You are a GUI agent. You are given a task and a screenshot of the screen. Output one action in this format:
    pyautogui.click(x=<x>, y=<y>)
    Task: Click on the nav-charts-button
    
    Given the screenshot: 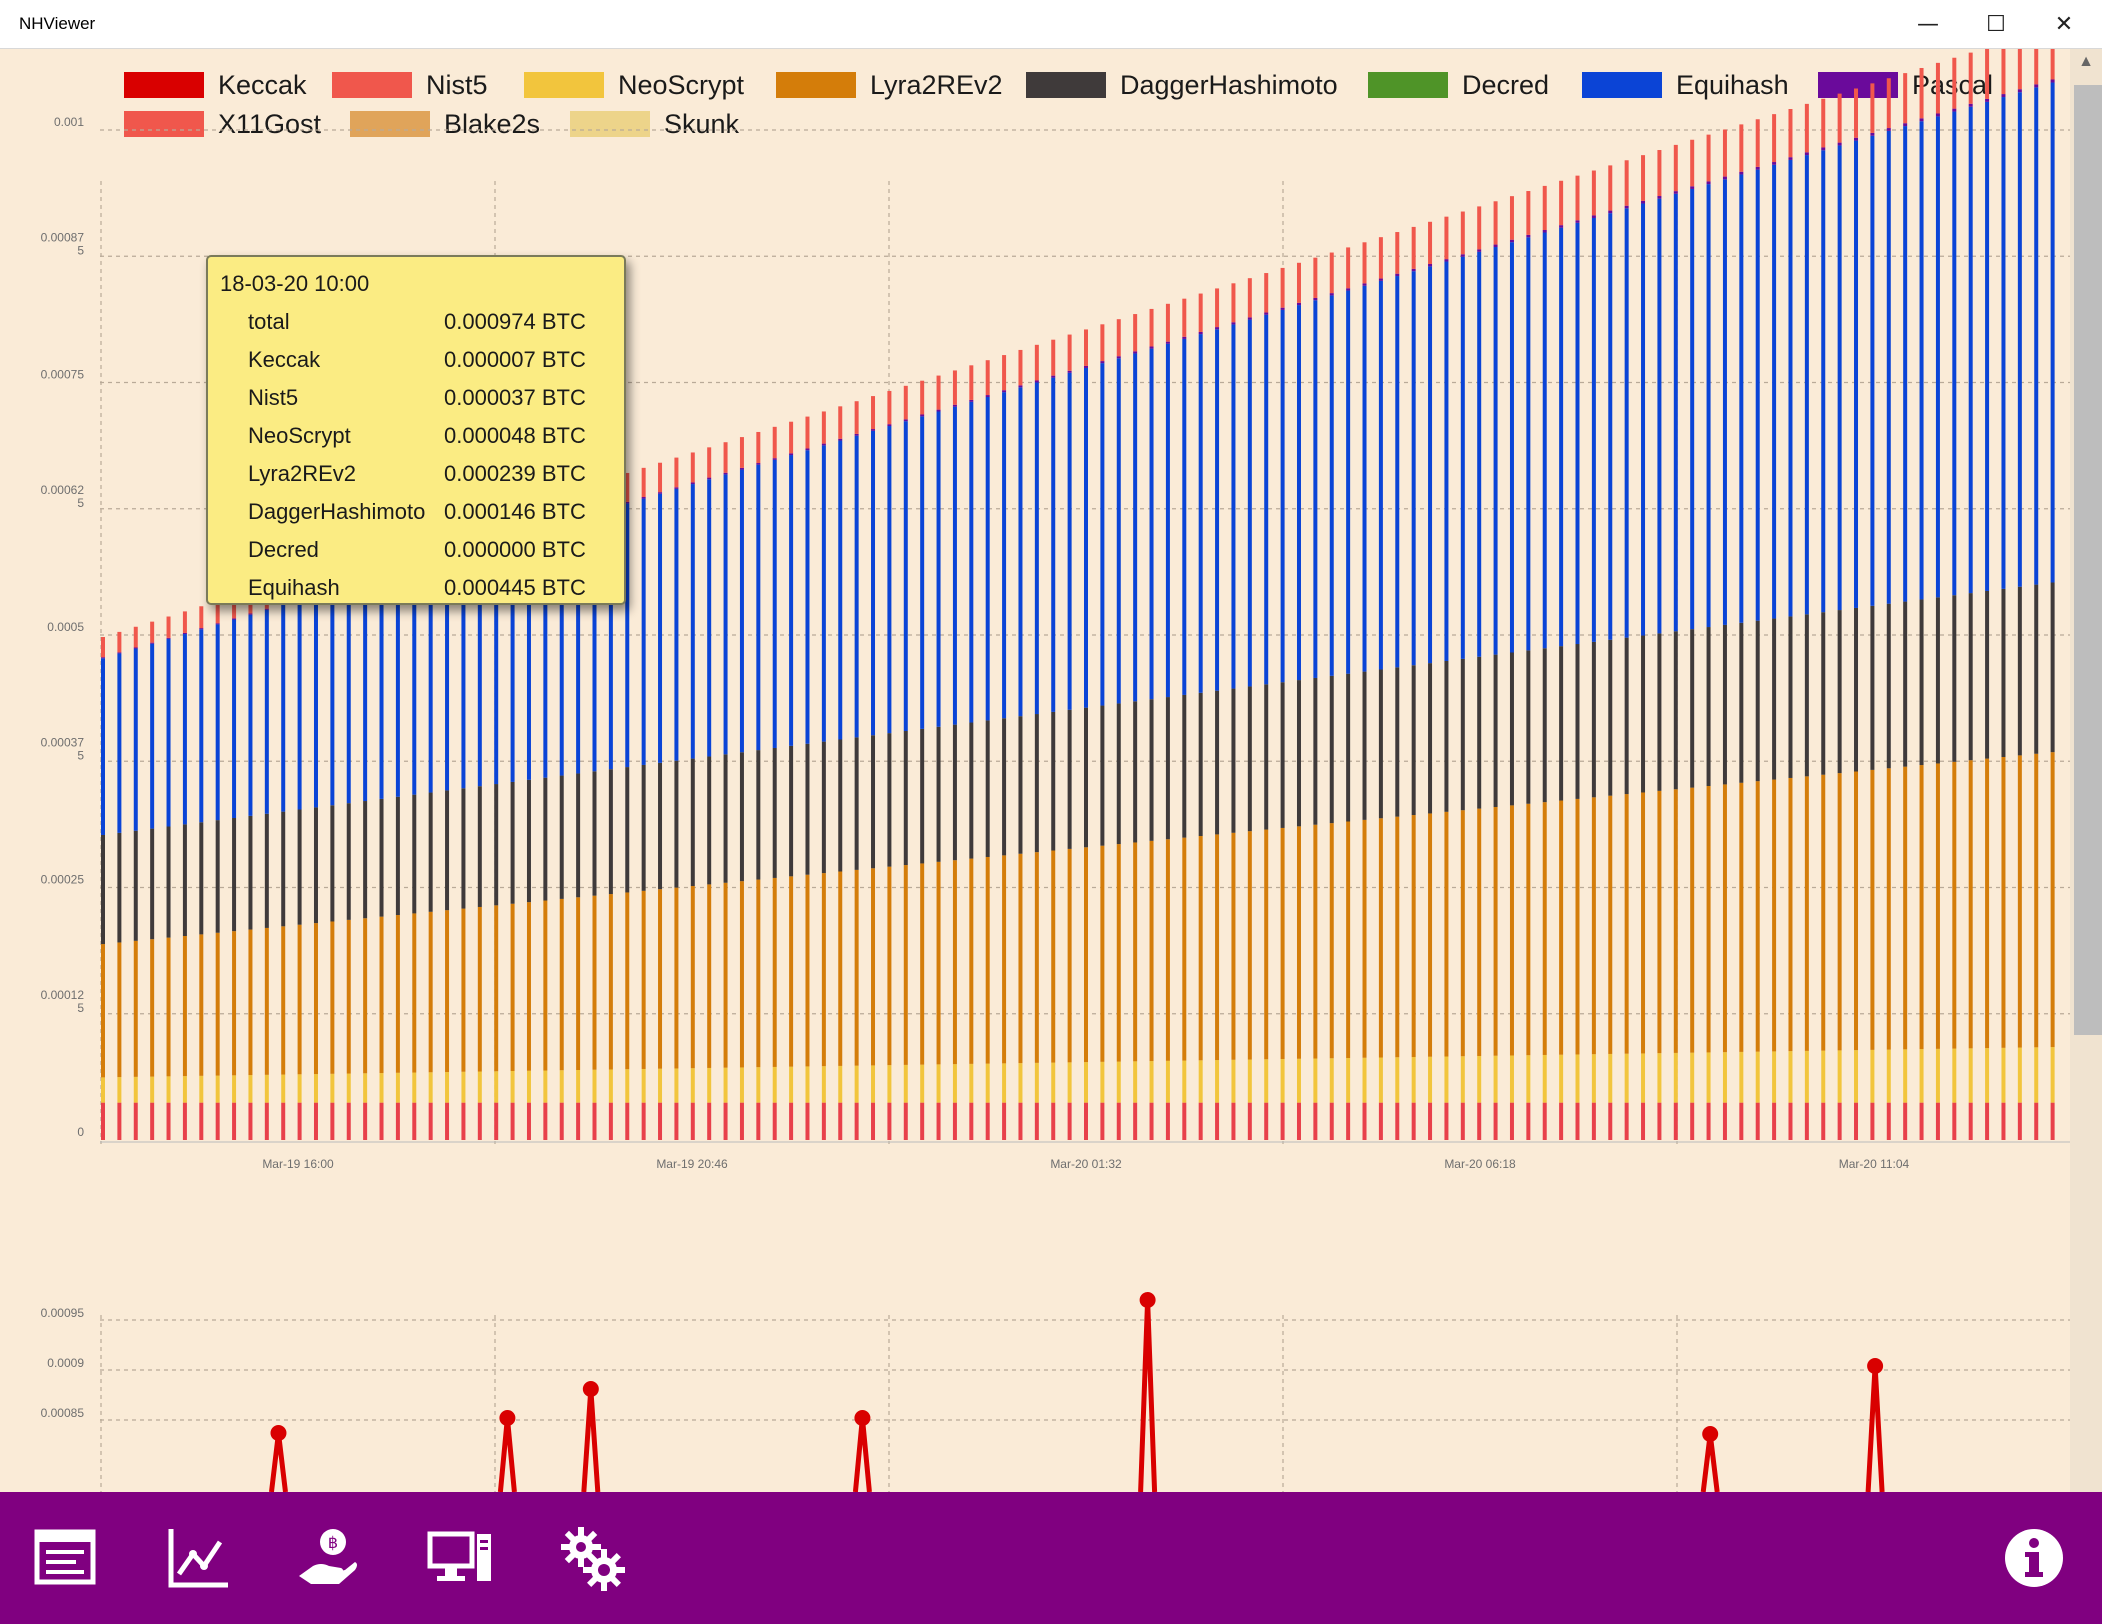 What is the action you would take?
    pyautogui.click(x=198, y=1558)
    